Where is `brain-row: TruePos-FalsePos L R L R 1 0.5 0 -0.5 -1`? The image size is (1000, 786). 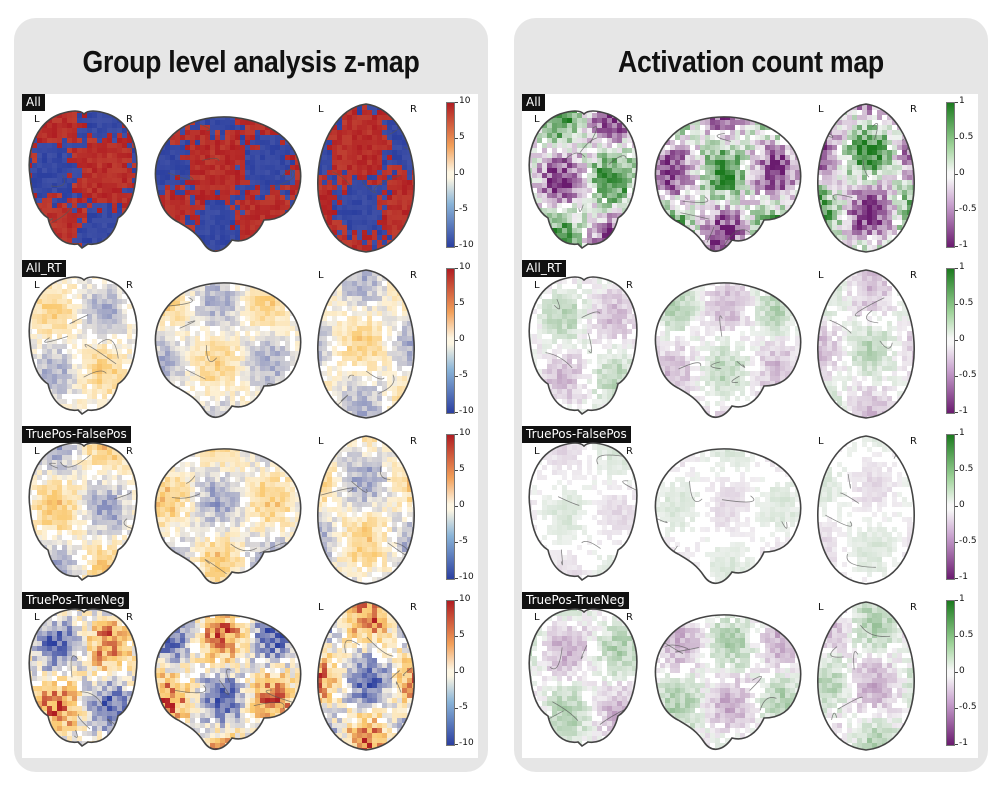
brain-row: TruePos-FalsePos L R L R 1 0.5 0 -0.5 -1 is located at coordinates (750, 507).